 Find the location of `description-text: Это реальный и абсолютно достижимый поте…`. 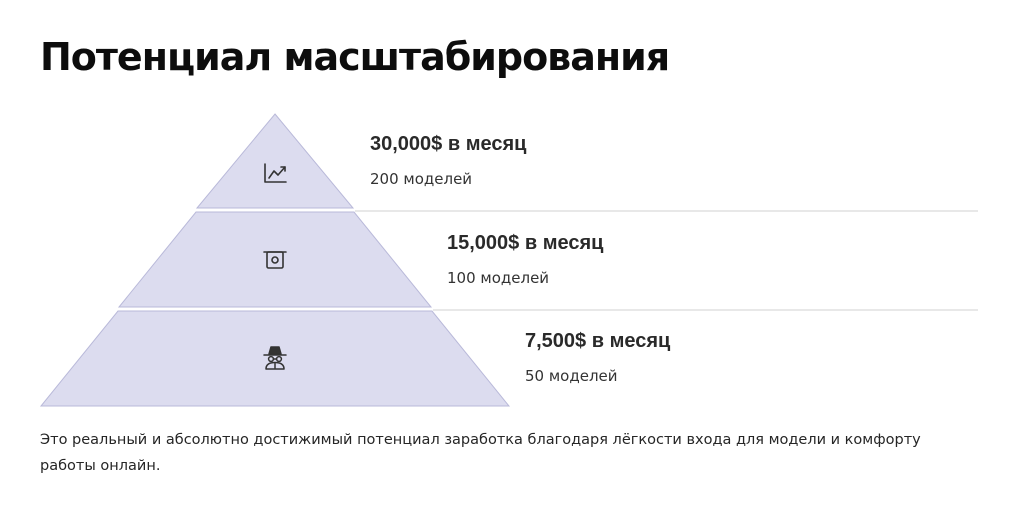

description-text: Это реальный и абсолютно достижимый поте… is located at coordinates (480, 453).